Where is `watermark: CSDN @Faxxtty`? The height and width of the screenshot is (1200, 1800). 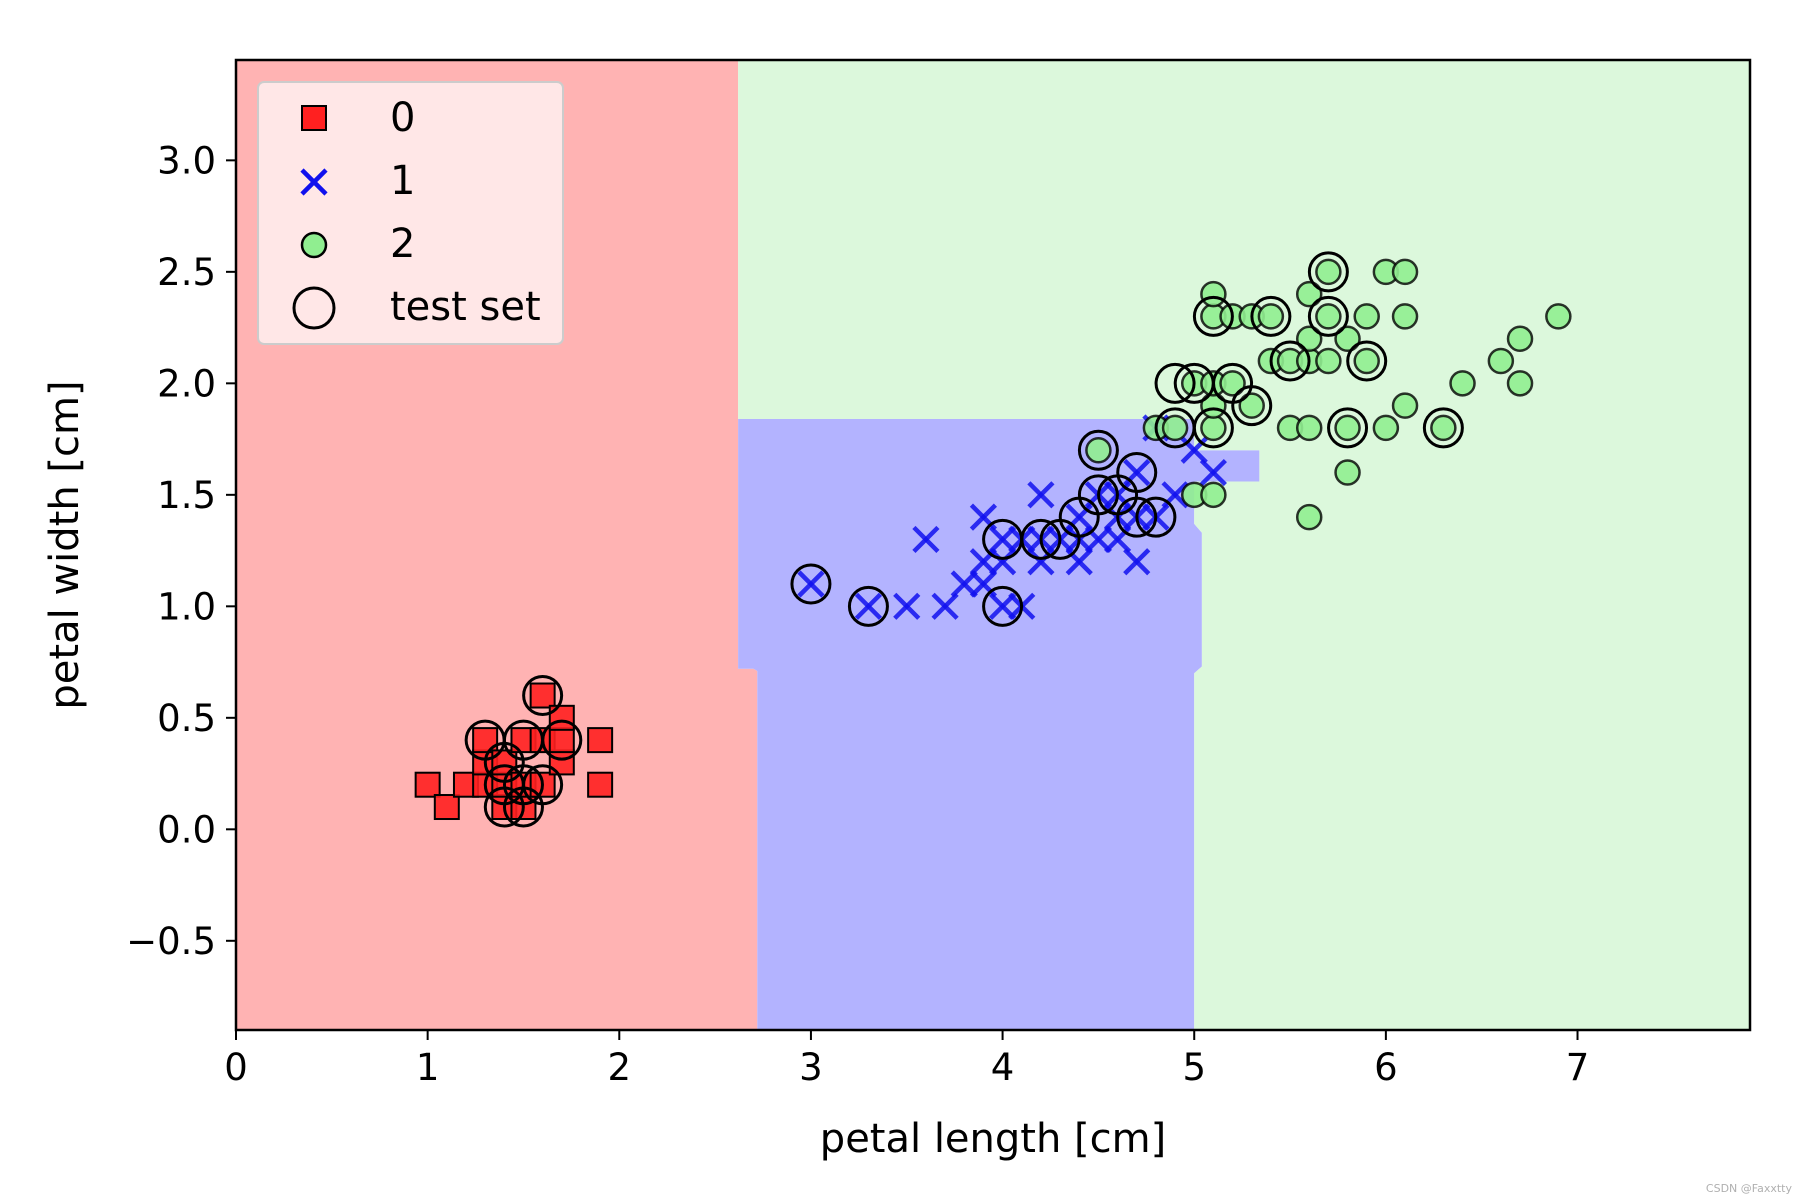 watermark: CSDN @Faxxtty is located at coordinates (1749, 1188).